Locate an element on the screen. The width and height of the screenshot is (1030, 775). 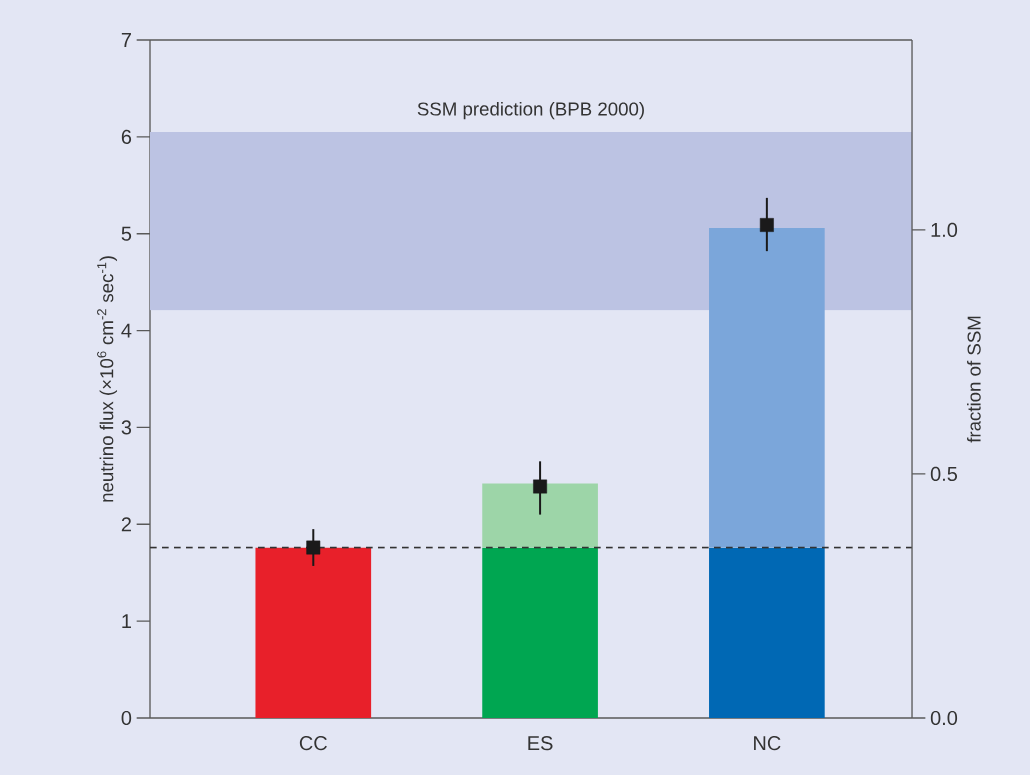
y-tick-label: 5 is located at coordinates (126, 233).